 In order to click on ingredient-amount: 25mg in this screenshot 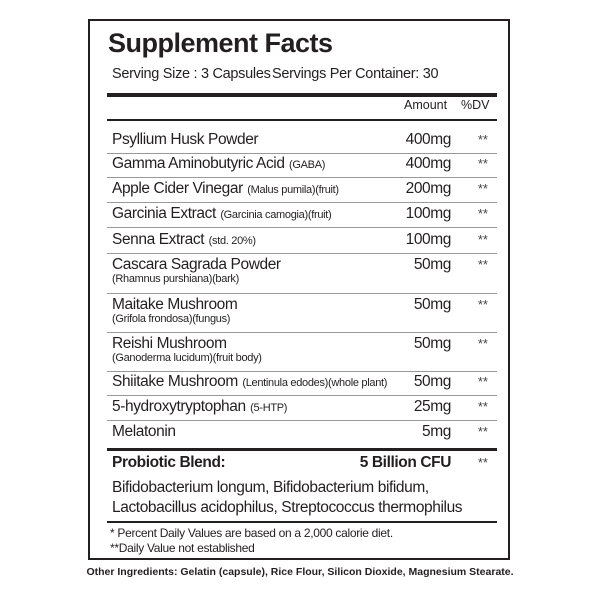, I will do `click(432, 406)`.